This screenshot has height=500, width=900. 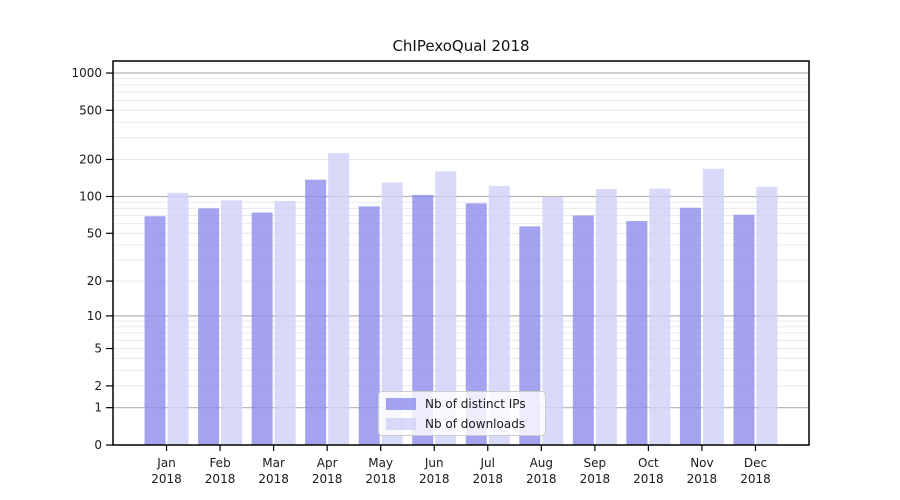 What do you see at coordinates (755, 463) in the screenshot?
I see `x-tick-label-month: Dec` at bounding box center [755, 463].